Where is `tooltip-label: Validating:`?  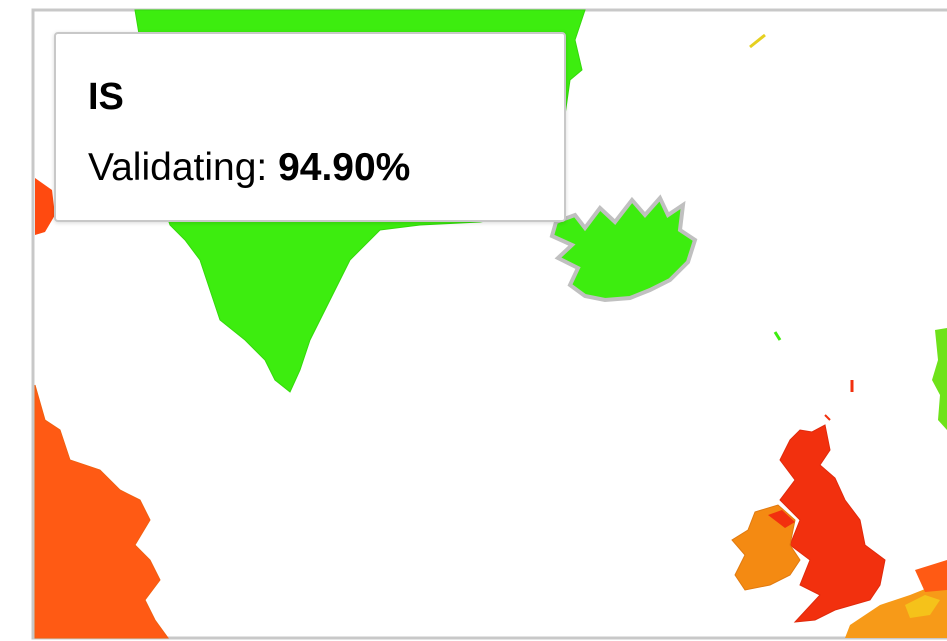
tooltip-label: Validating: is located at coordinates (178, 167).